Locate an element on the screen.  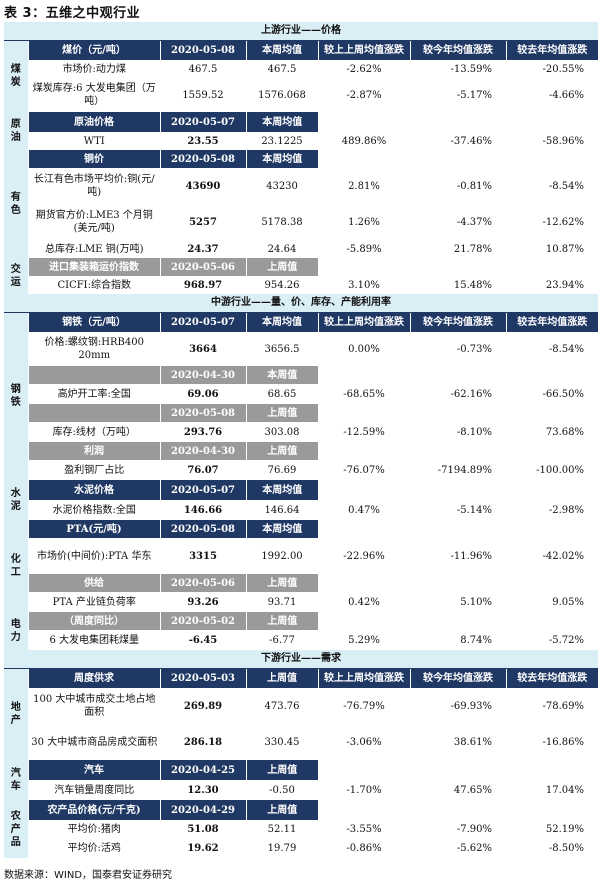
section-upstream: 上游行业——价格 is located at coordinates (301, 31).